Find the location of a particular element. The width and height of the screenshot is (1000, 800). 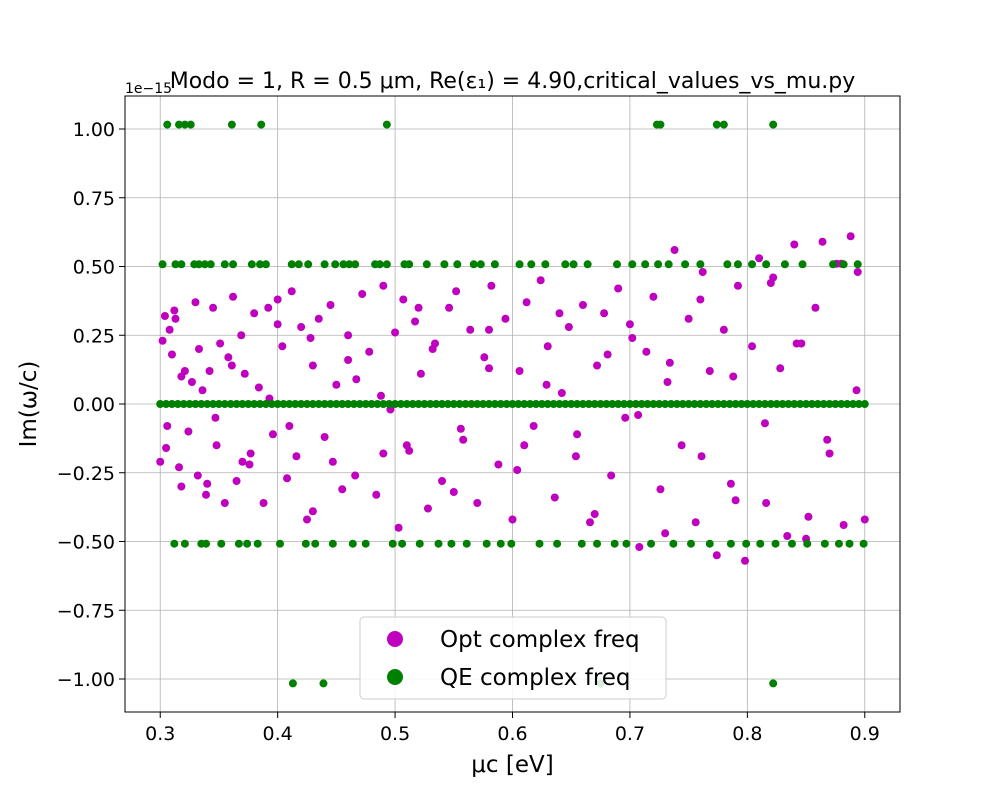

y-tick-label: 0.00 is located at coordinates (94, 405).